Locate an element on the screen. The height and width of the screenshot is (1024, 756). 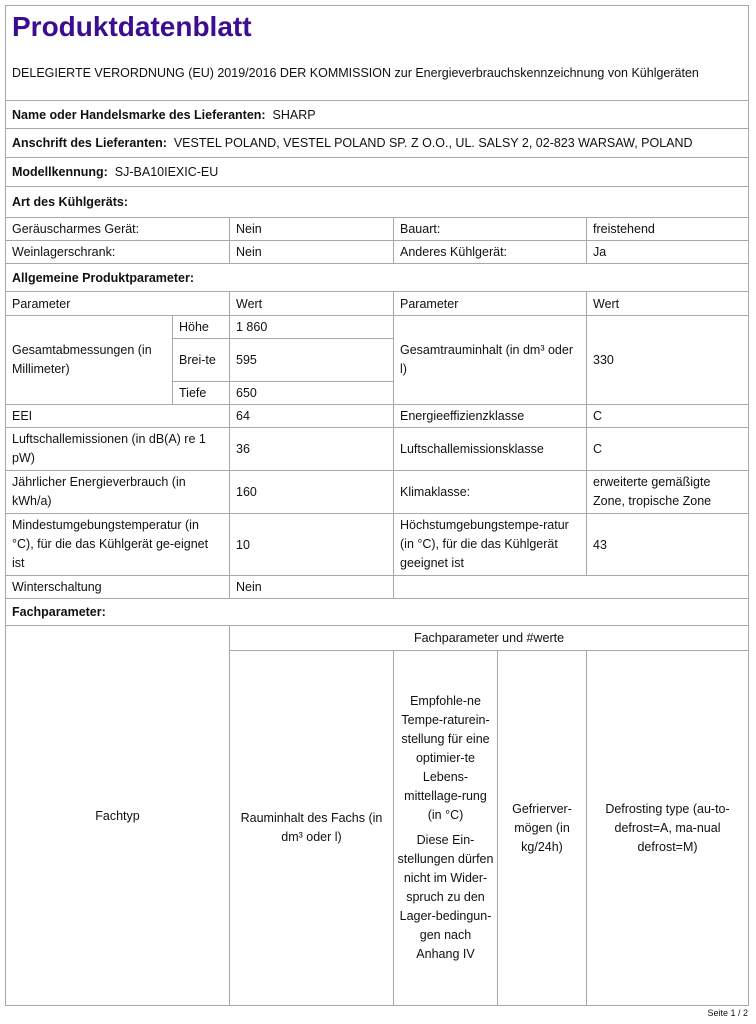
model-row: Modellkennung: SJ-BA10IEXIC-EU is located at coordinates (377, 172).